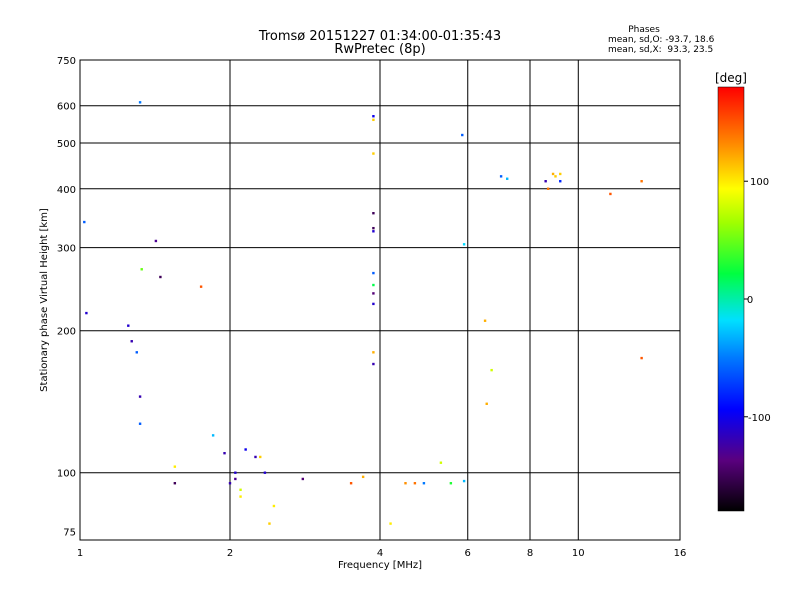 This screenshot has height=600, width=800. I want to click on y-axis-label: Stationary phase Virtual Height [km], so click(44, 300).